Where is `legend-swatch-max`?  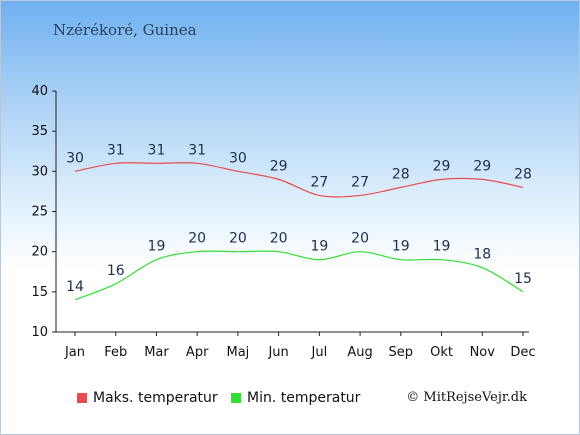 legend-swatch-max is located at coordinates (82, 398).